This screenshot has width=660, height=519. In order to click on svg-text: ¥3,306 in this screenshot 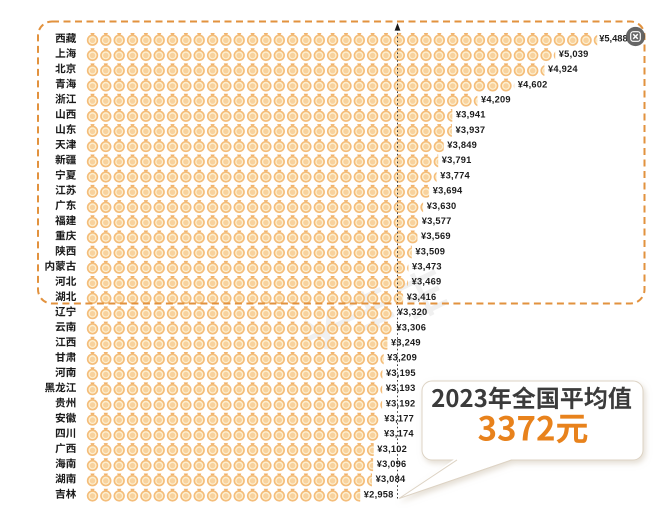, I will do `click(411, 327)`.